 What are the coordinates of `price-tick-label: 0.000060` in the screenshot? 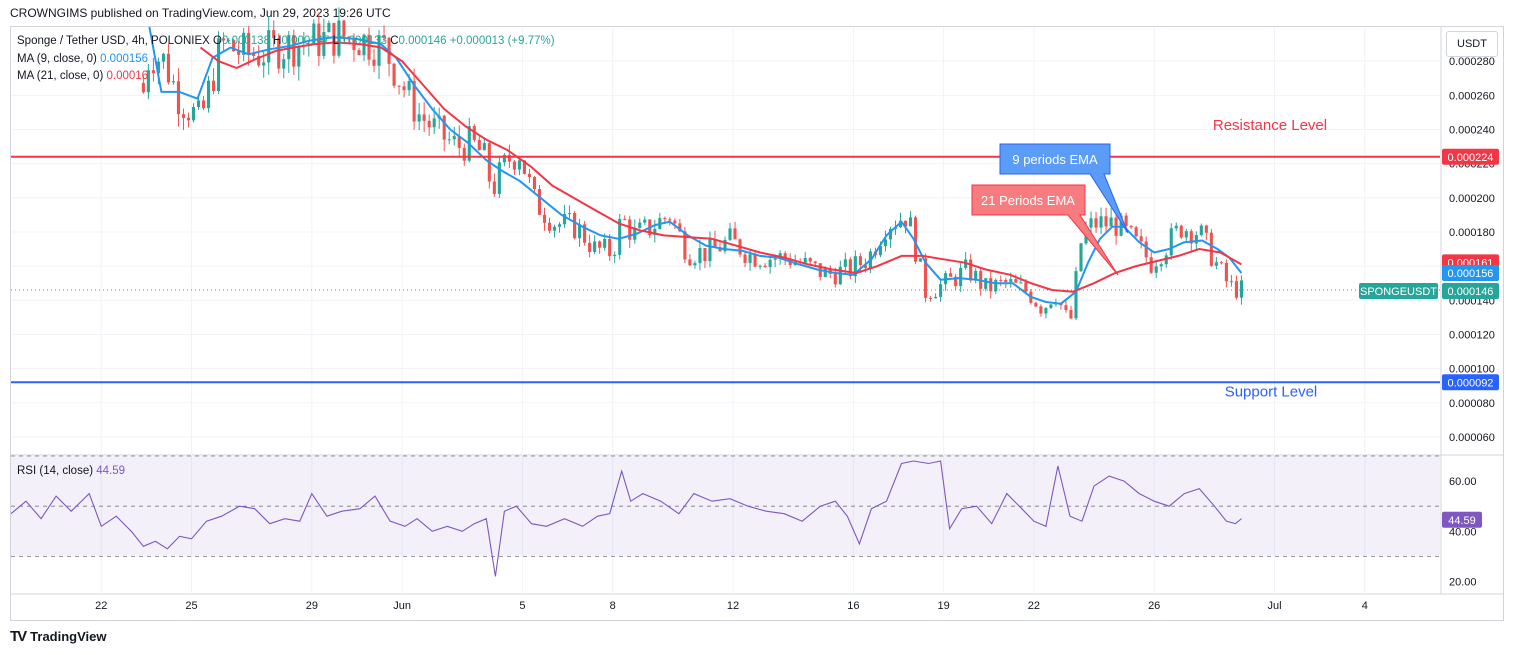 It's located at (1472, 438).